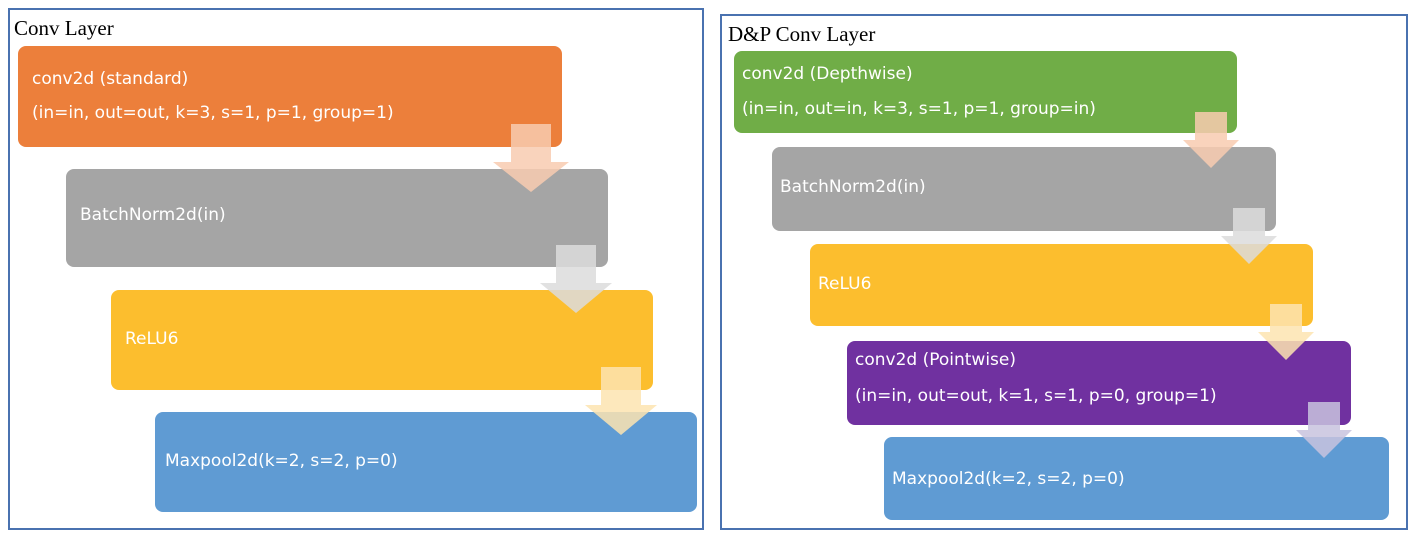  I want to click on conv2d-standard-params: (in=in, out=out, k=3, s=1, p=1, group=1), so click(213, 113).